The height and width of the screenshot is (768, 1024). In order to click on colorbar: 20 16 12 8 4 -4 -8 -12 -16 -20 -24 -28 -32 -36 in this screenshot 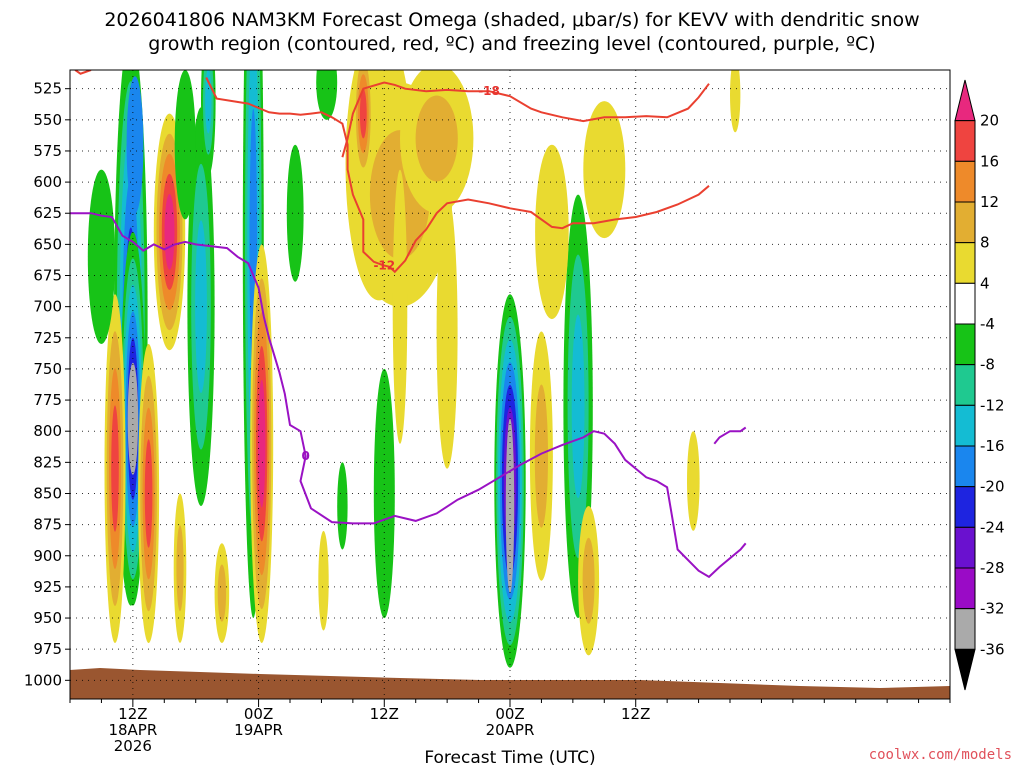, I will do `click(979, 385)`.